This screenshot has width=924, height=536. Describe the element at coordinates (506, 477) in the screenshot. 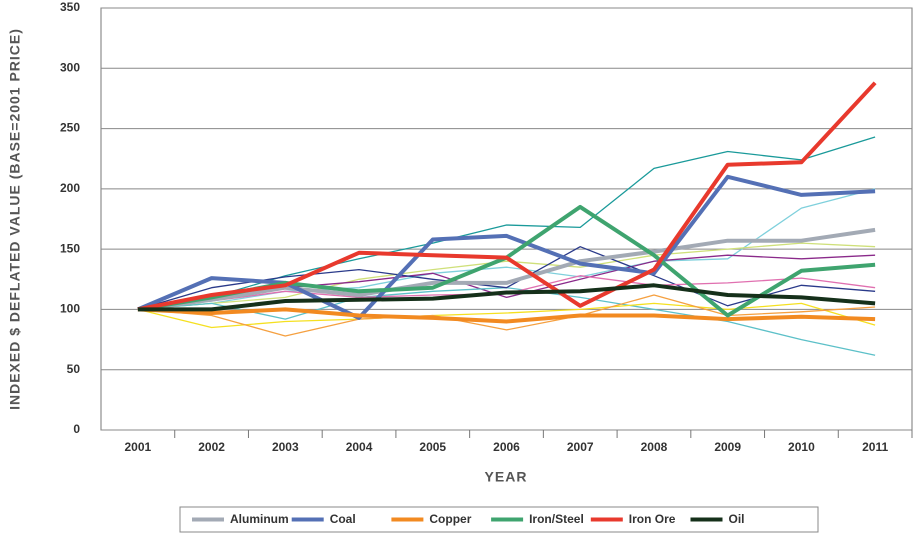

I see `x-axis-title: YEAR` at that location.